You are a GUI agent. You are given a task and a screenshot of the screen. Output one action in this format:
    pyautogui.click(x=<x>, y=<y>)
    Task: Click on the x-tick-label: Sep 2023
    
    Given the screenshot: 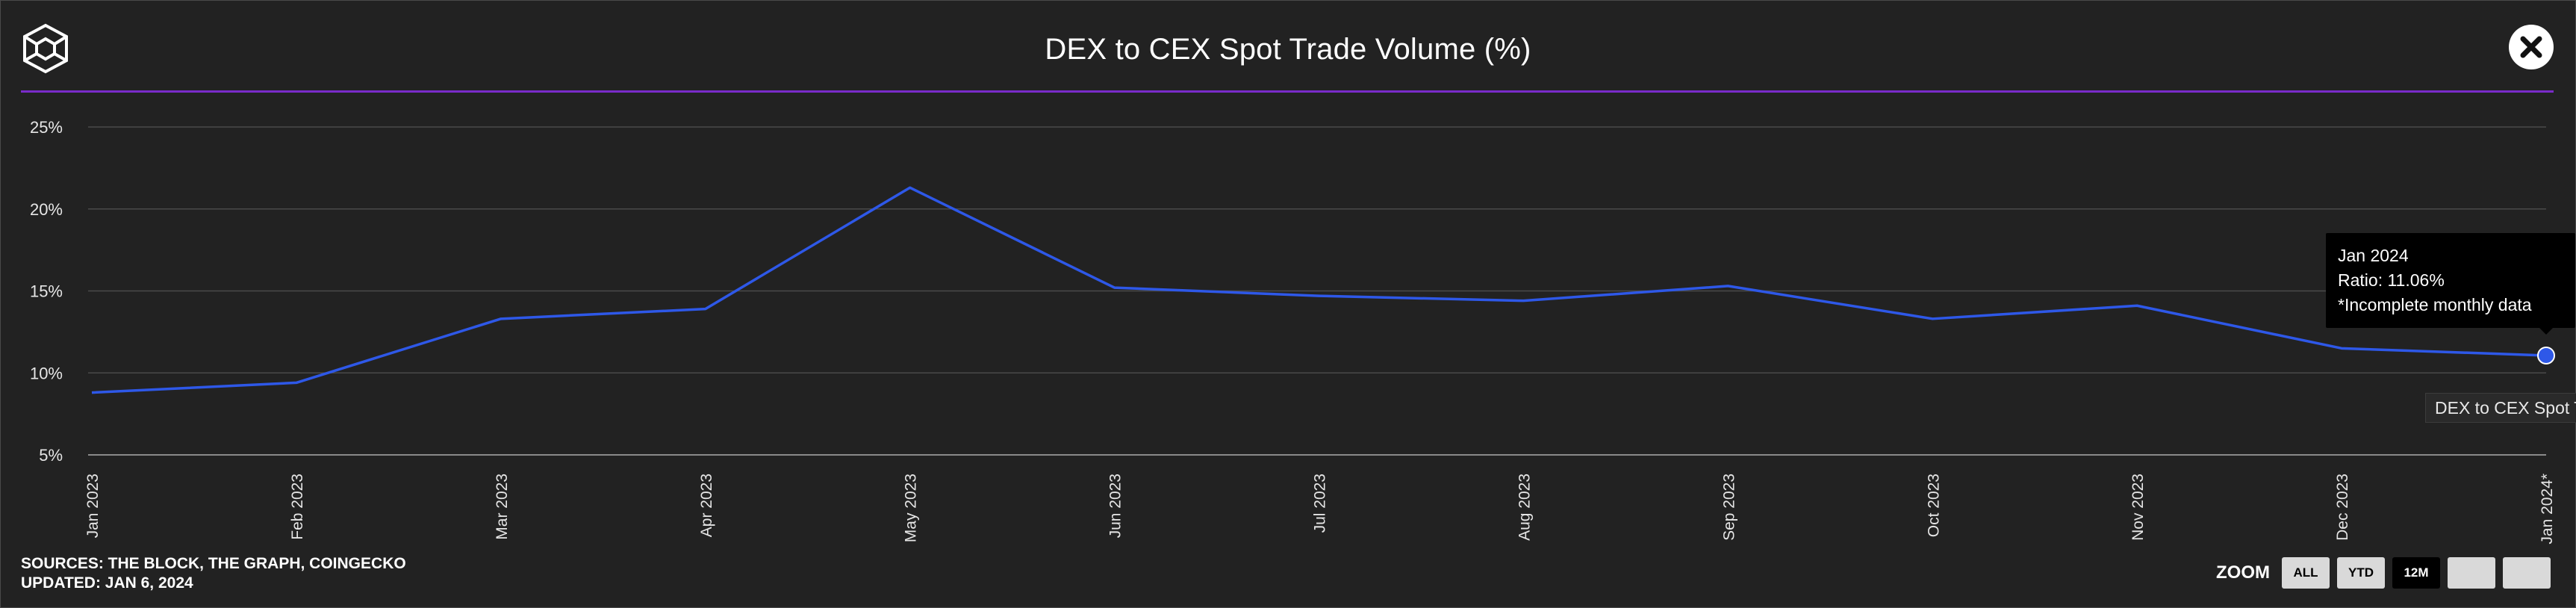 What is the action you would take?
    pyautogui.click(x=1728, y=507)
    